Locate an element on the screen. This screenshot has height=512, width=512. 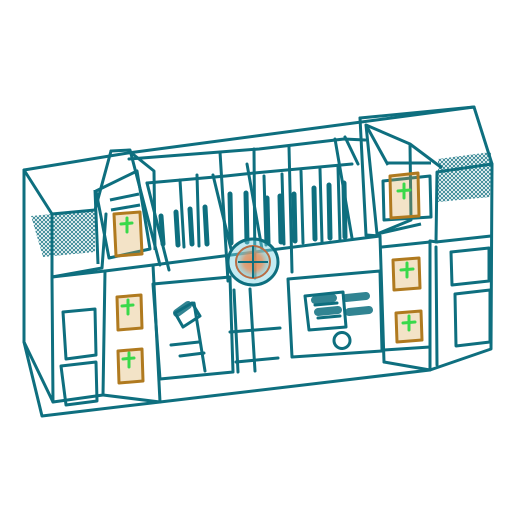
lower-left-assembly is located at coordinates (170, 341).